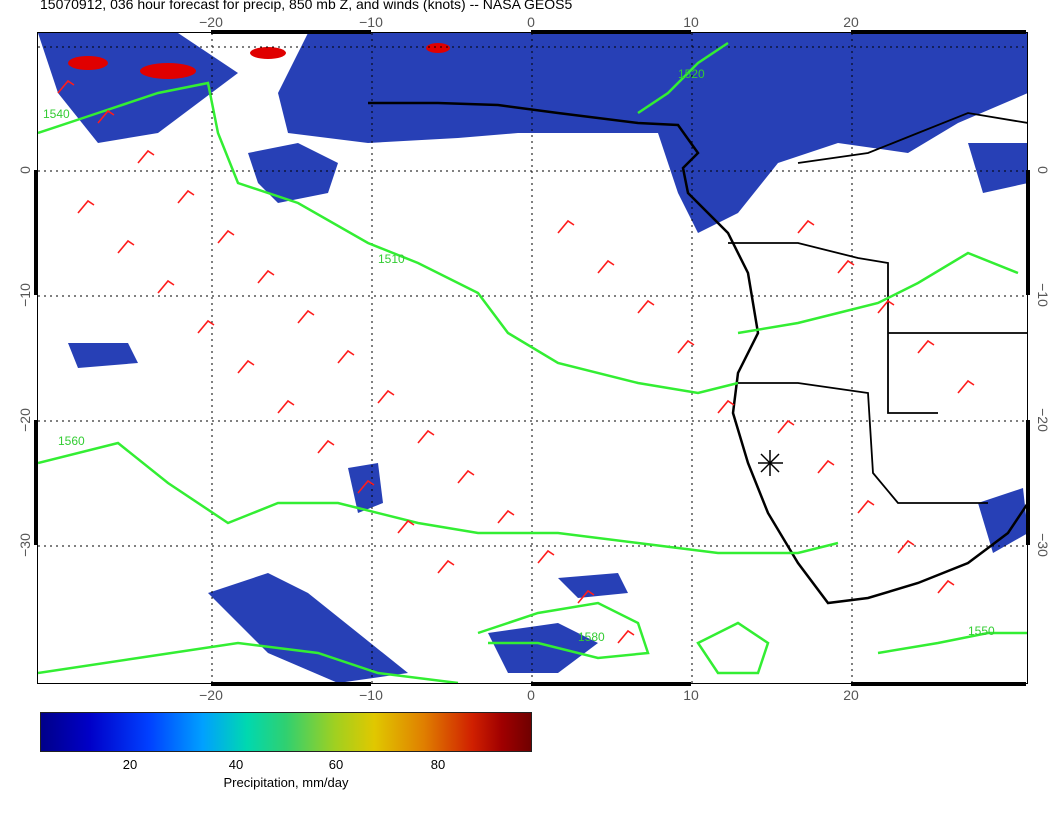  Describe the element at coordinates (691, 74) in the screenshot. I see `contour-label: 1520` at that location.